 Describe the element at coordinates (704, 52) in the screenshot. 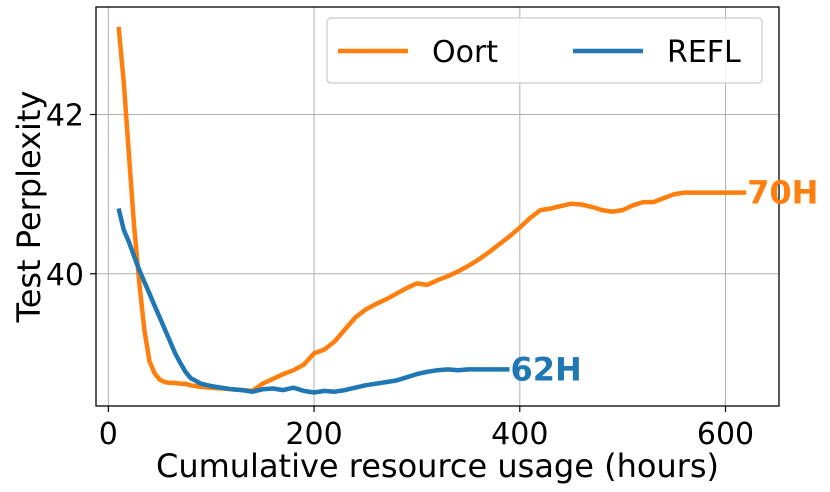

I see `legend-label-refl: REFL` at that location.